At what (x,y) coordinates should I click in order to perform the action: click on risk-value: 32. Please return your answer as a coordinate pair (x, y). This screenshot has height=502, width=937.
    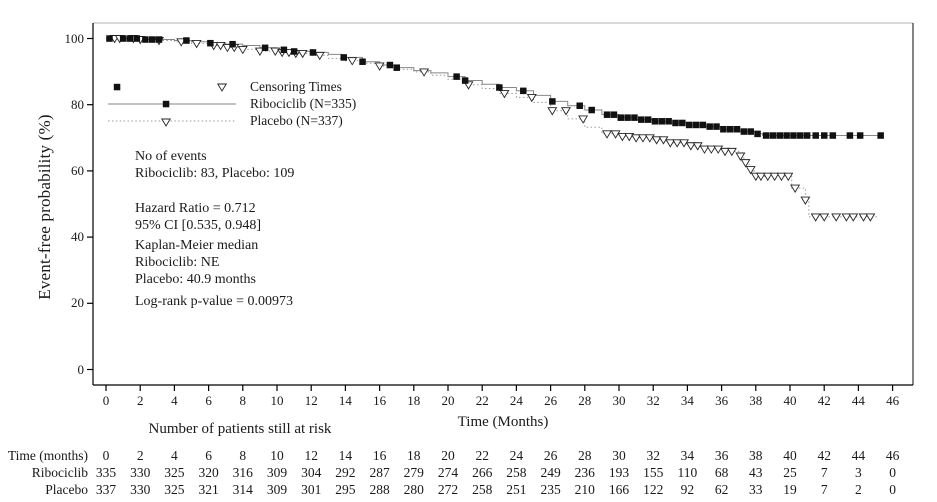
    Looking at the image, I should click on (653, 455).